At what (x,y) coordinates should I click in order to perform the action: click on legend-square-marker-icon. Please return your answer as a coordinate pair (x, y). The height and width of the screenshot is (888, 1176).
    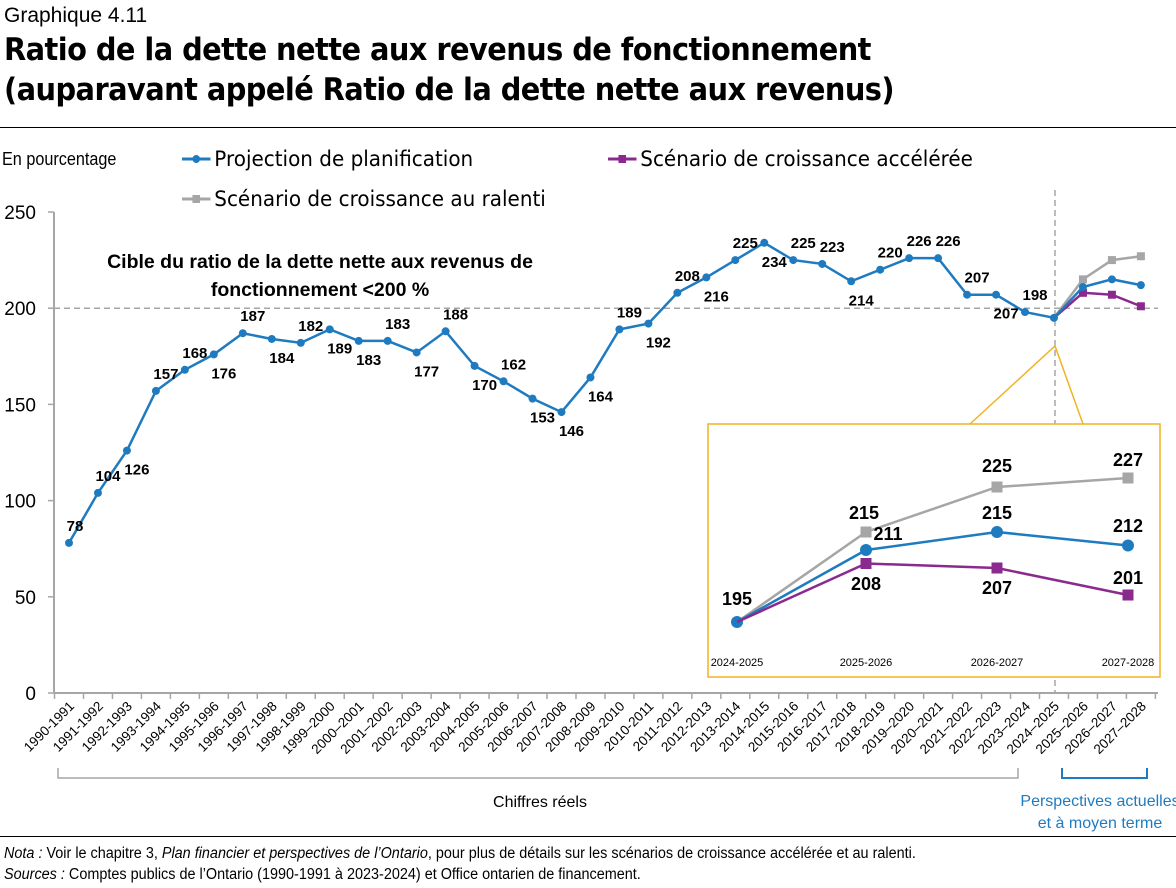
    Looking at the image, I should click on (196, 199).